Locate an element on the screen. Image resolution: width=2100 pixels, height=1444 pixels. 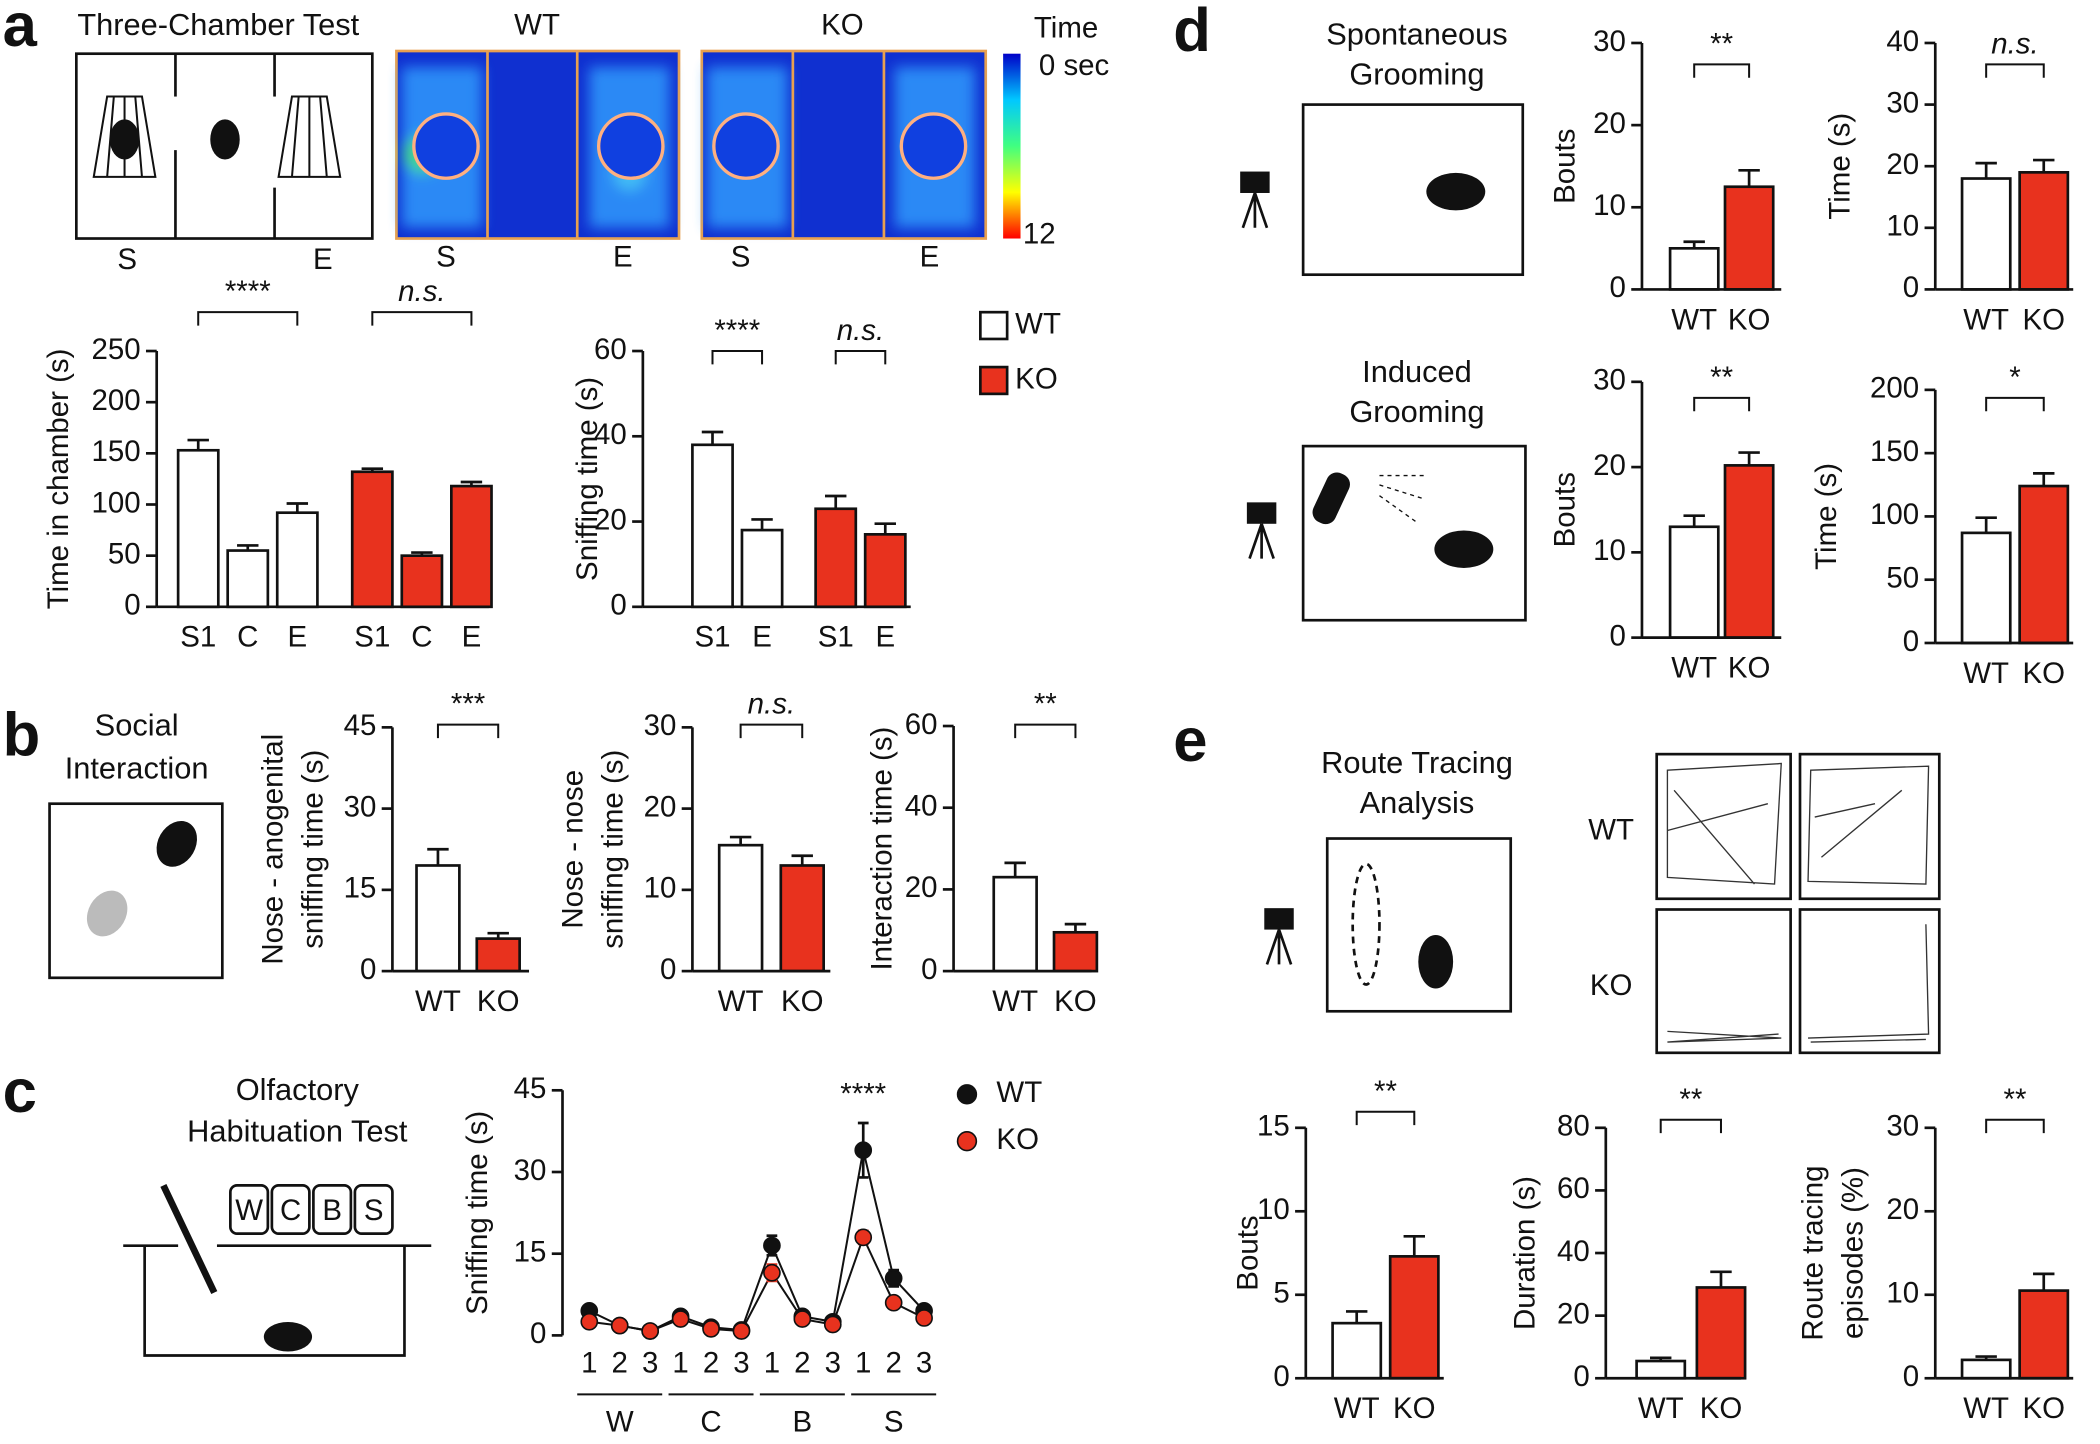
legend-swatch is located at coordinates (994, 325).